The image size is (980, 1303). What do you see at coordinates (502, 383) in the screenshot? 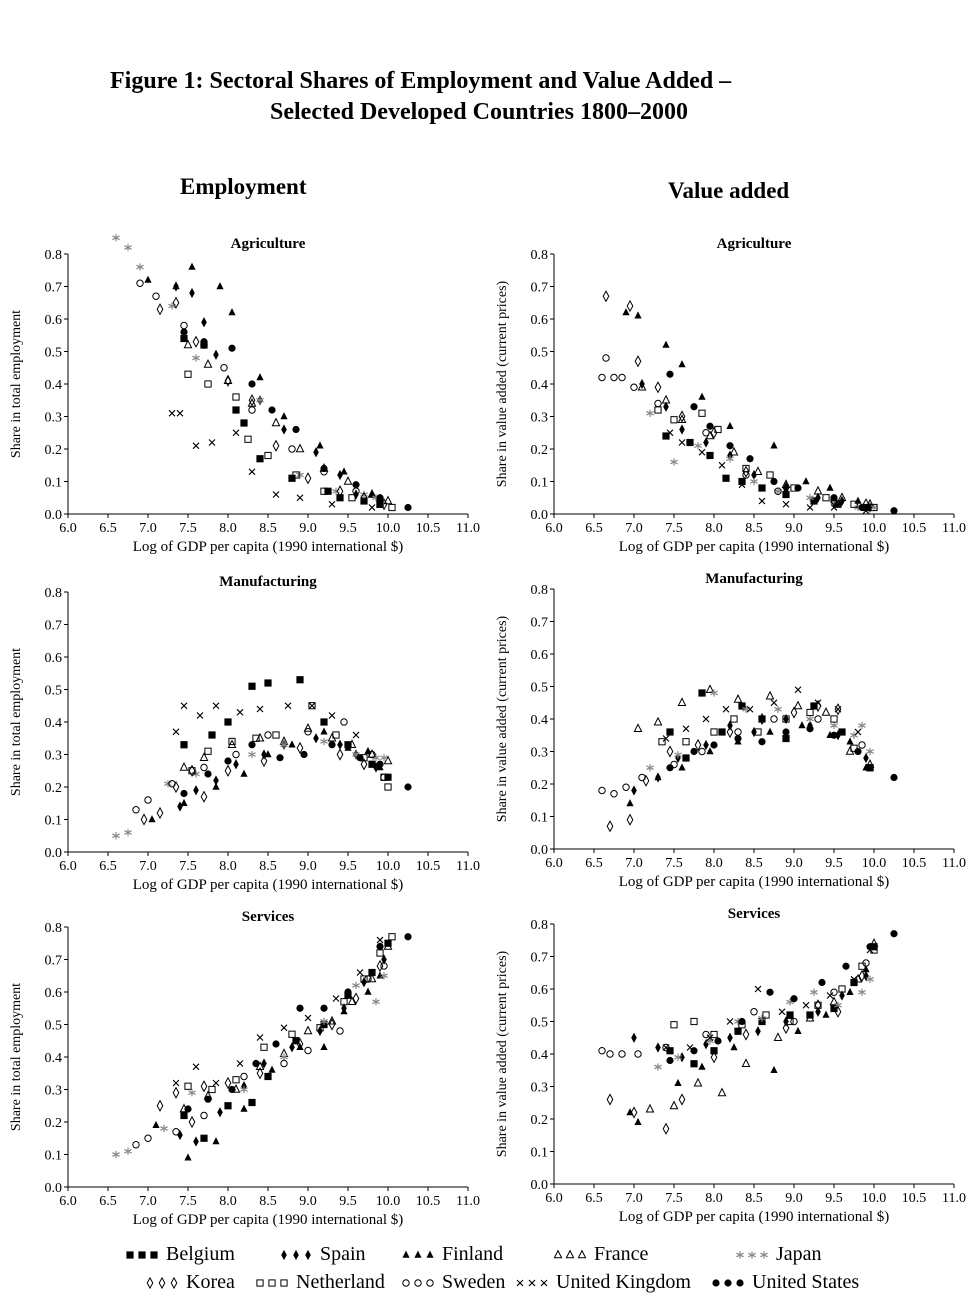
I see `y-axis-label: Share in value added (current prices)` at bounding box center [502, 383].